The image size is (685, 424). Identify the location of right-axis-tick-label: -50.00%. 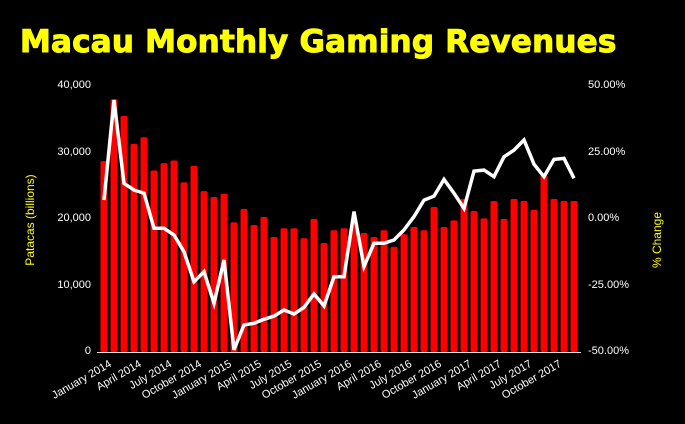
(608, 351).